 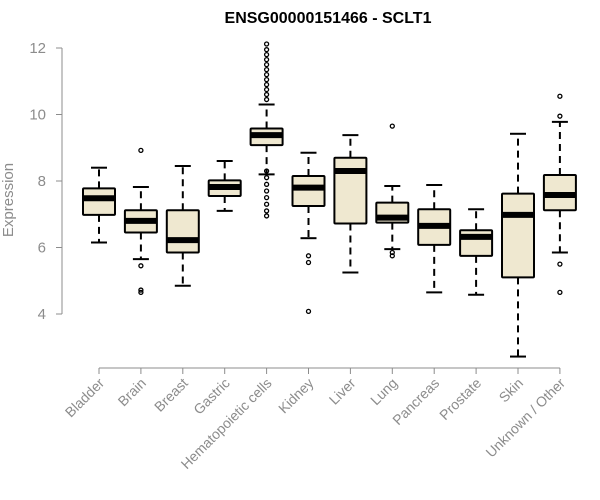 What do you see at coordinates (42, 314) in the screenshot?
I see `y-tick-label: 4` at bounding box center [42, 314].